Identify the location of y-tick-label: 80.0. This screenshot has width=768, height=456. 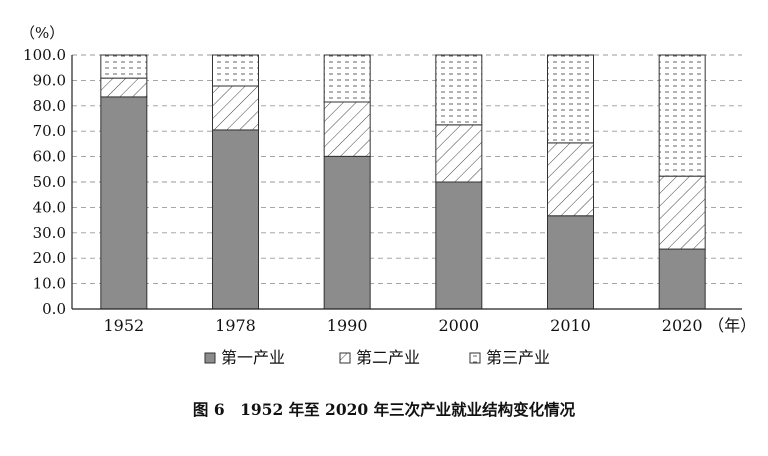
(49, 106).